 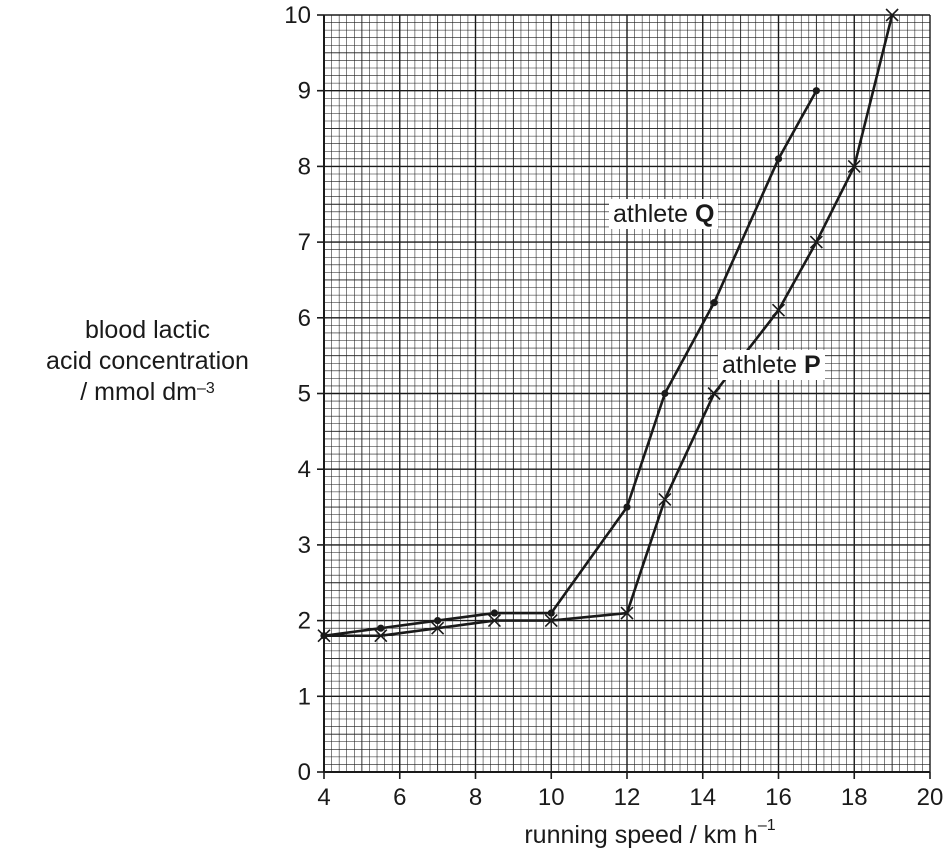 I want to click on x-tick-label: 16, so click(x=778, y=797).